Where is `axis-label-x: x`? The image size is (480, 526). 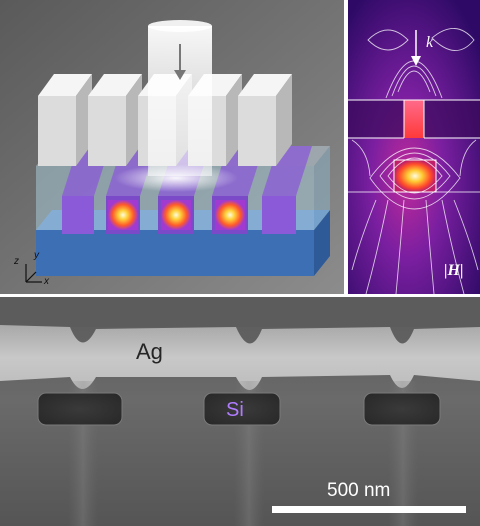
axis-label-x: x is located at coordinates (46, 281).